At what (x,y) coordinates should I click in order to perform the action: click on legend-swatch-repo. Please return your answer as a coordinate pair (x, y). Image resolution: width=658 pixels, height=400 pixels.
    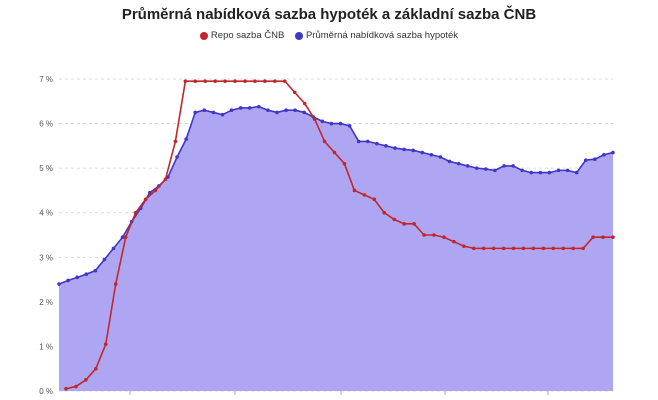
    Looking at the image, I should click on (203, 35).